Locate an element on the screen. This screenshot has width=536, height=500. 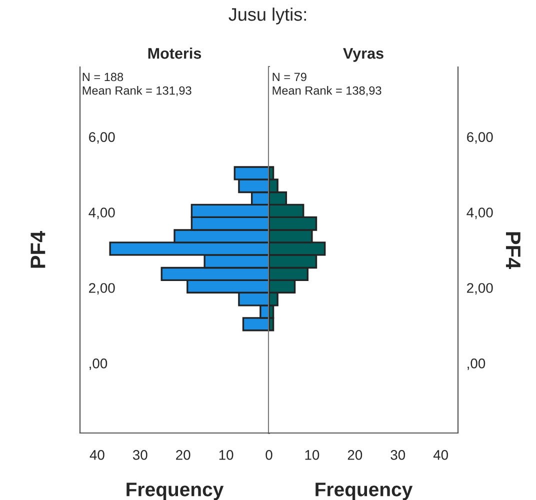
chart-title: Jusu lytis: is located at coordinates (267, 16).